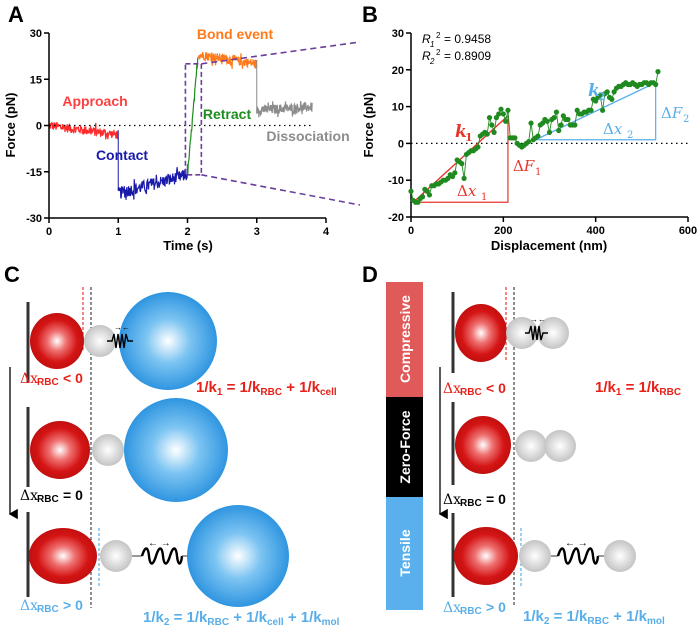  I want to click on zoom-connector-top, so click(281, 53).